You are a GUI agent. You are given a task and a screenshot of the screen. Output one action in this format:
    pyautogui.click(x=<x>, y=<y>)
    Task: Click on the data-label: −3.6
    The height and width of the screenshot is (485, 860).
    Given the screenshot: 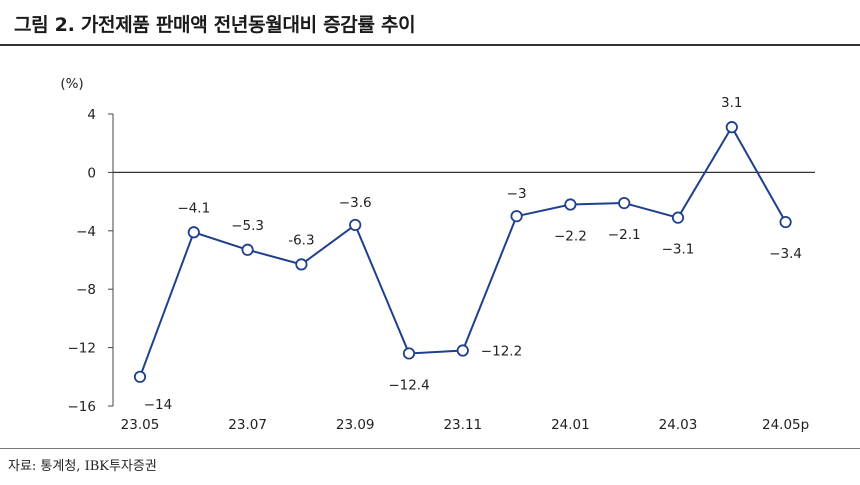 What is the action you would take?
    pyautogui.click(x=355, y=203)
    